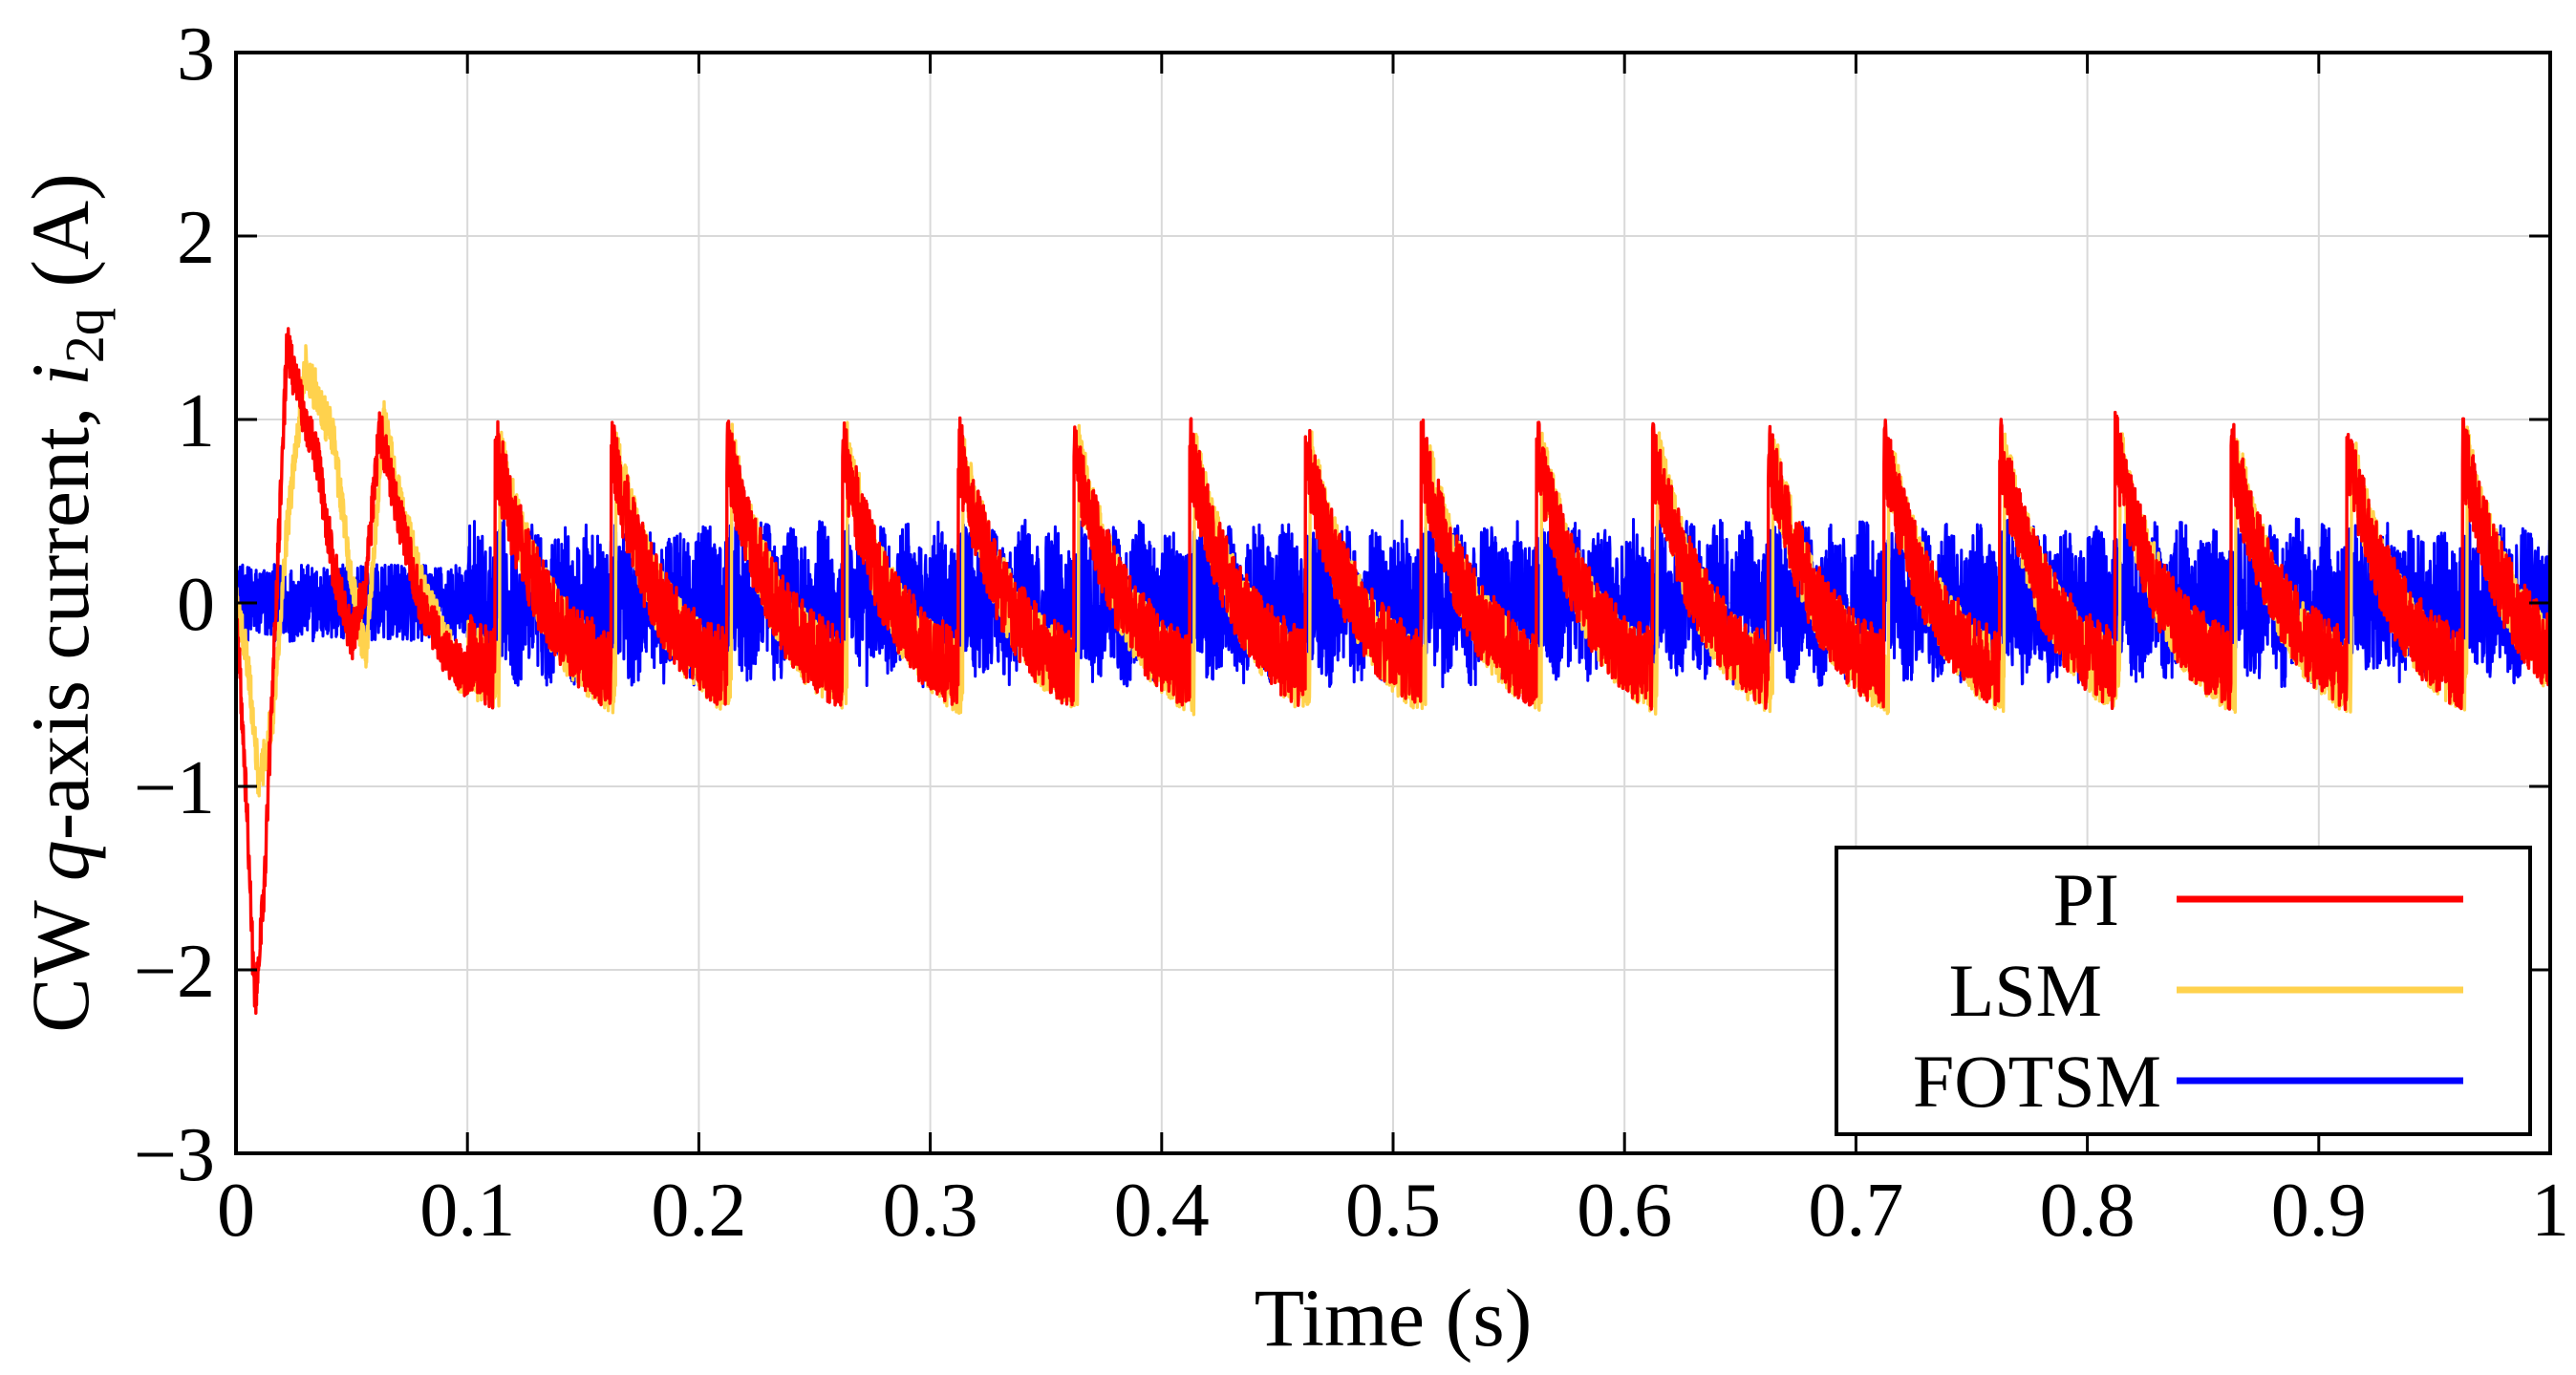  What do you see at coordinates (196, 421) in the screenshot?
I see `y-tick-label: 1` at bounding box center [196, 421].